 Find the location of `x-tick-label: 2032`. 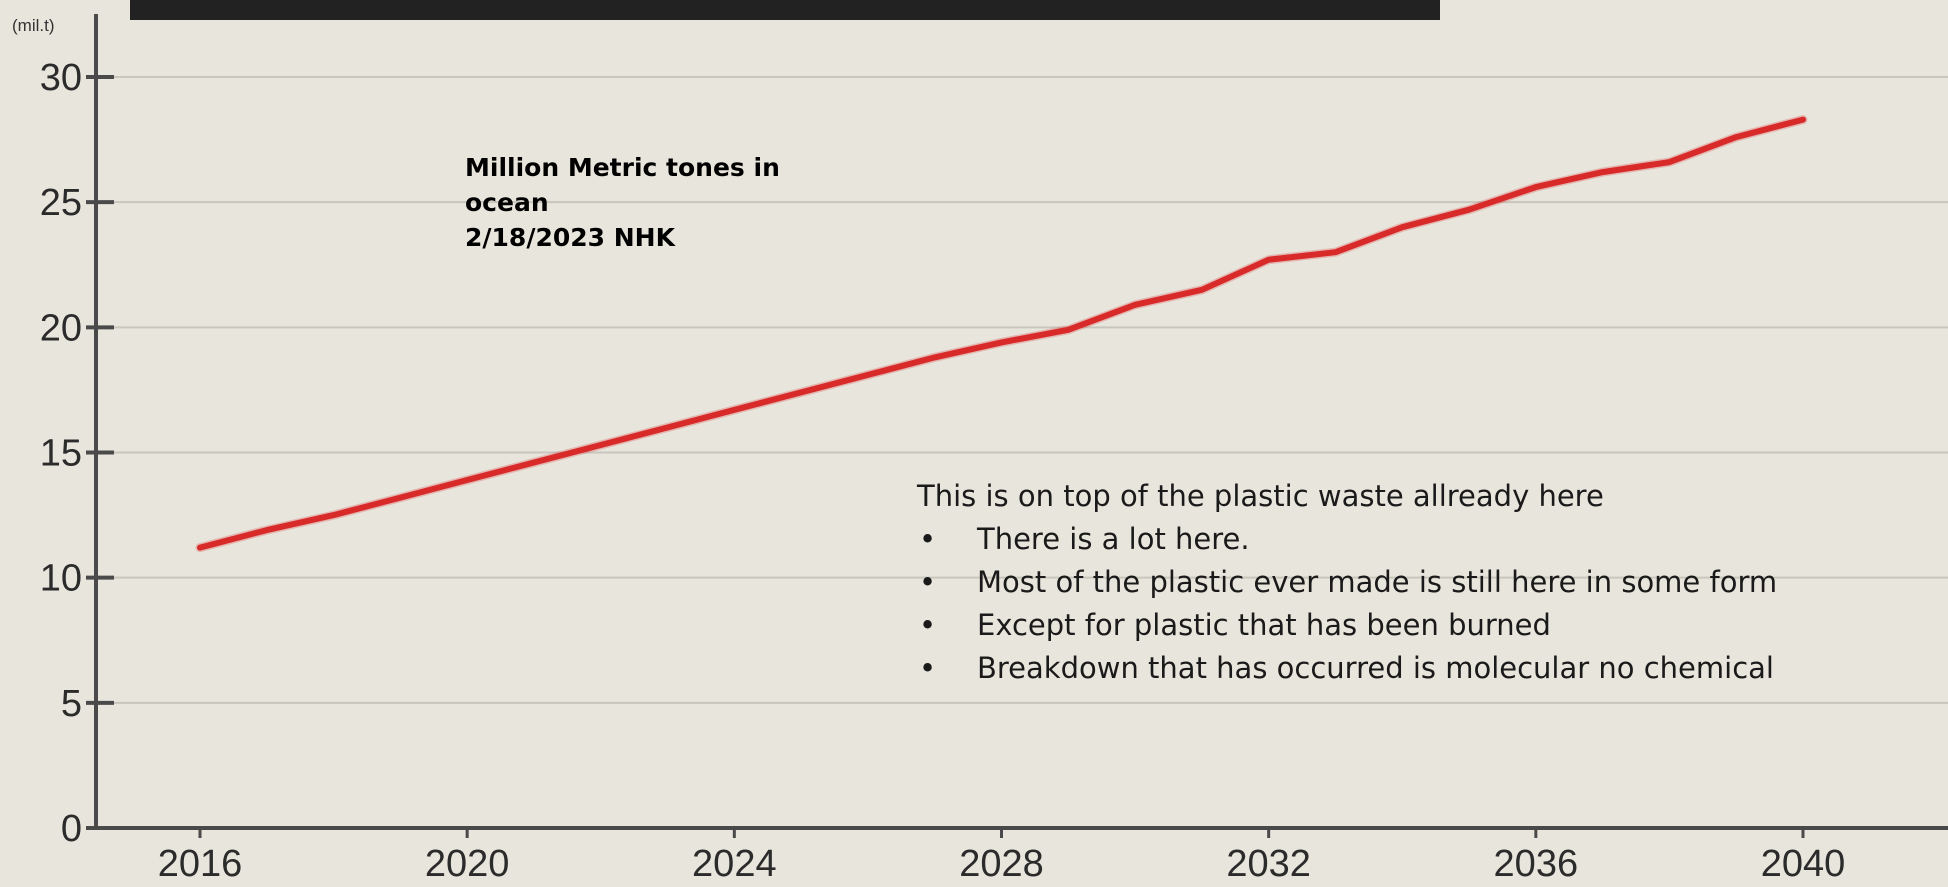

x-tick-label: 2032 is located at coordinates (1268, 864).